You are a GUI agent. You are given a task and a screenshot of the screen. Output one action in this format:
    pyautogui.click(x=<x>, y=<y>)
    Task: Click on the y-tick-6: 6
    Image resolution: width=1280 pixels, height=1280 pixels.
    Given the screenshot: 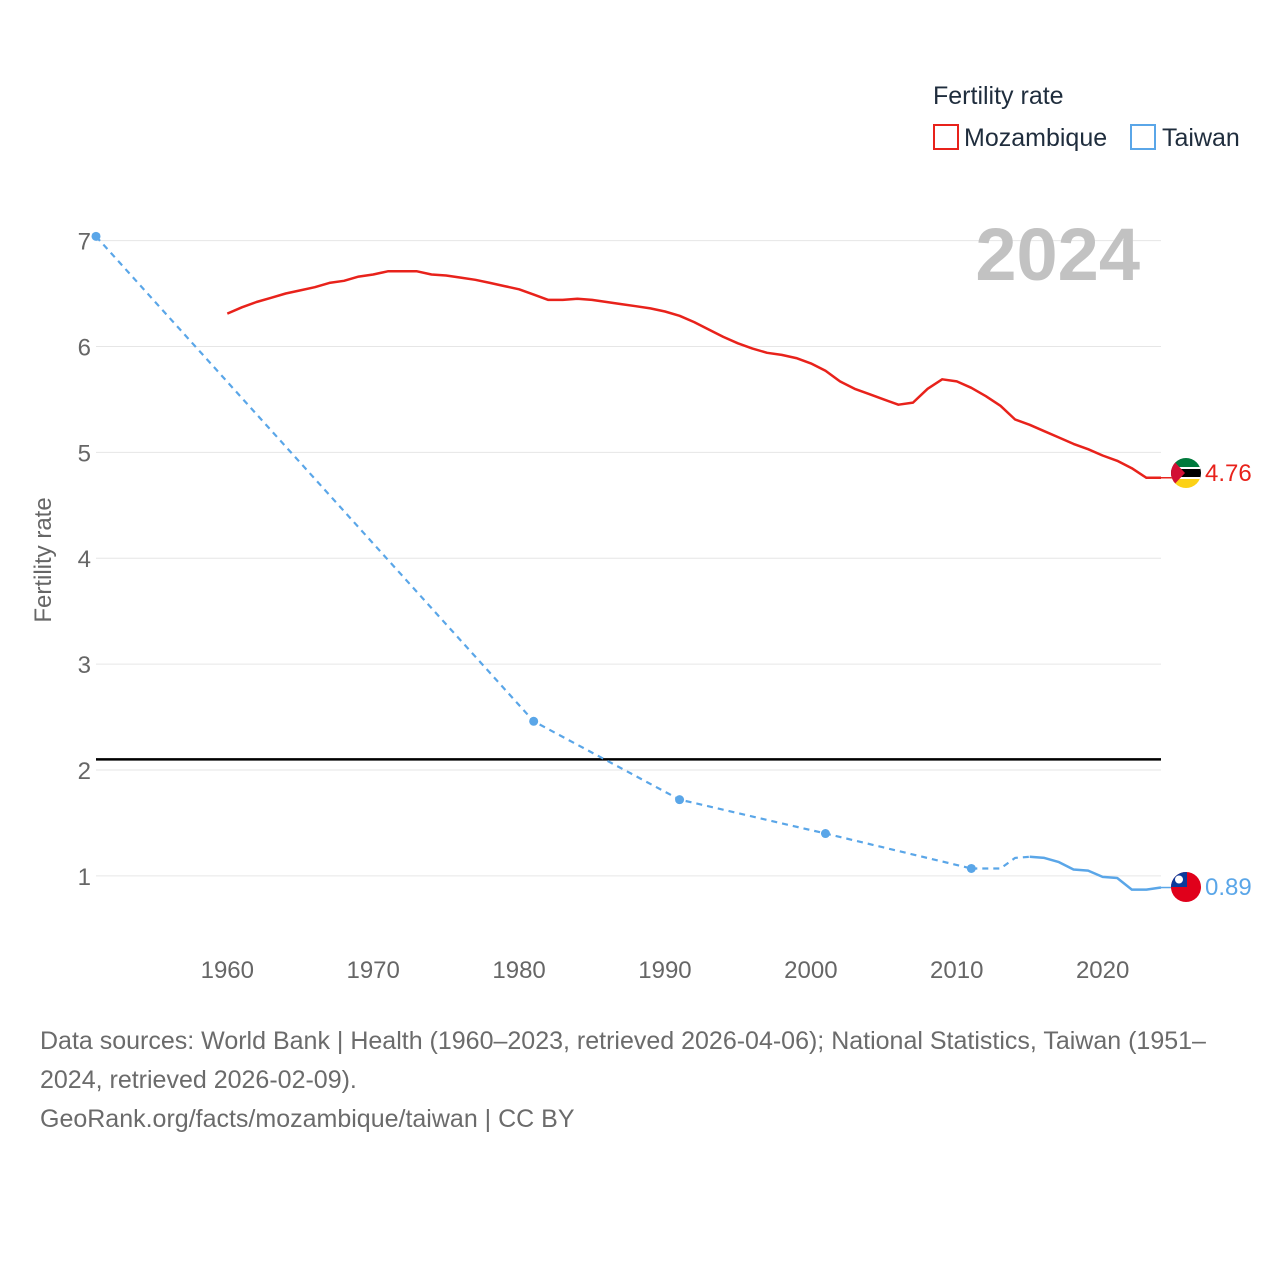 What is the action you would take?
    pyautogui.click(x=84, y=347)
    